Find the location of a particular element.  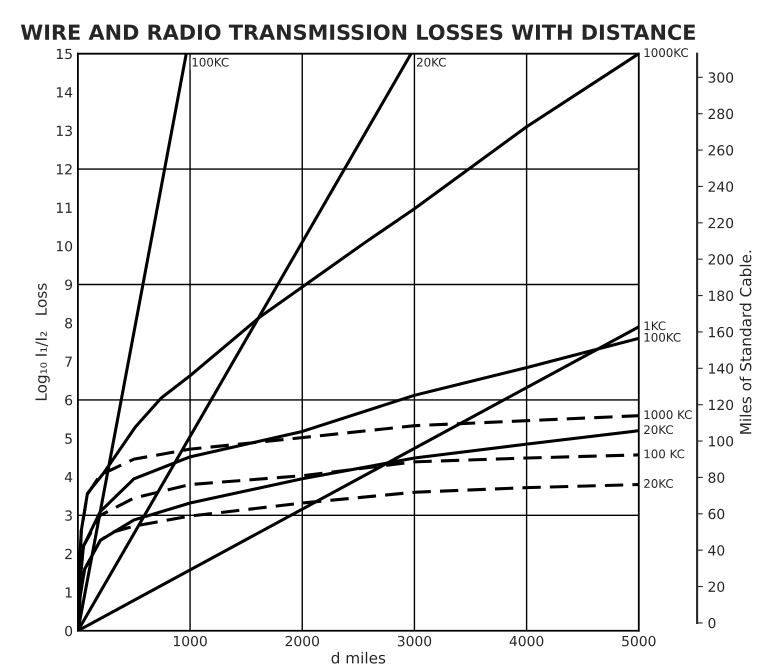

y2-tick-label: 0 is located at coordinates (712, 623).